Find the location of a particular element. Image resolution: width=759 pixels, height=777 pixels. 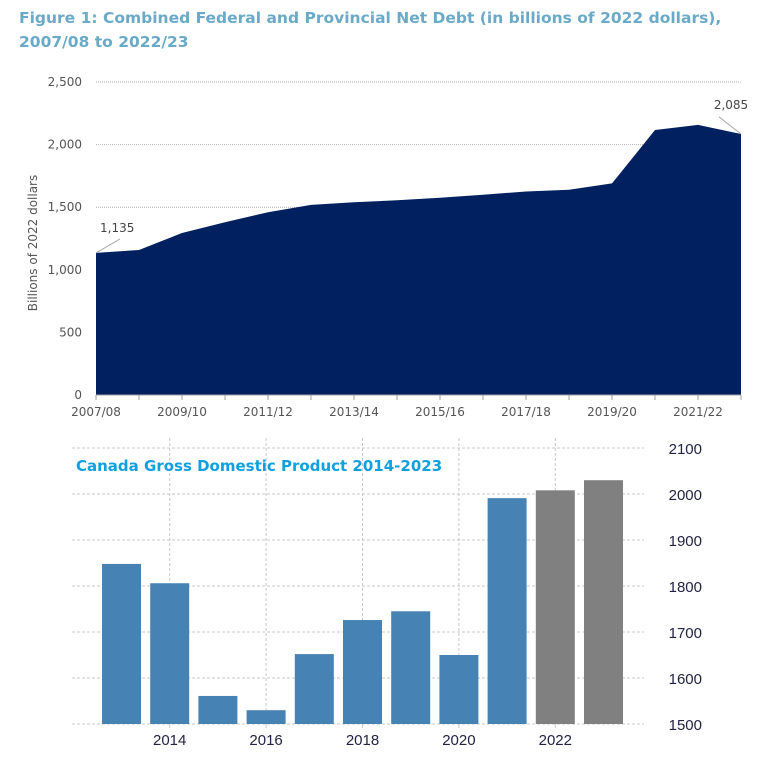

bar-2018 is located at coordinates (362, 672).